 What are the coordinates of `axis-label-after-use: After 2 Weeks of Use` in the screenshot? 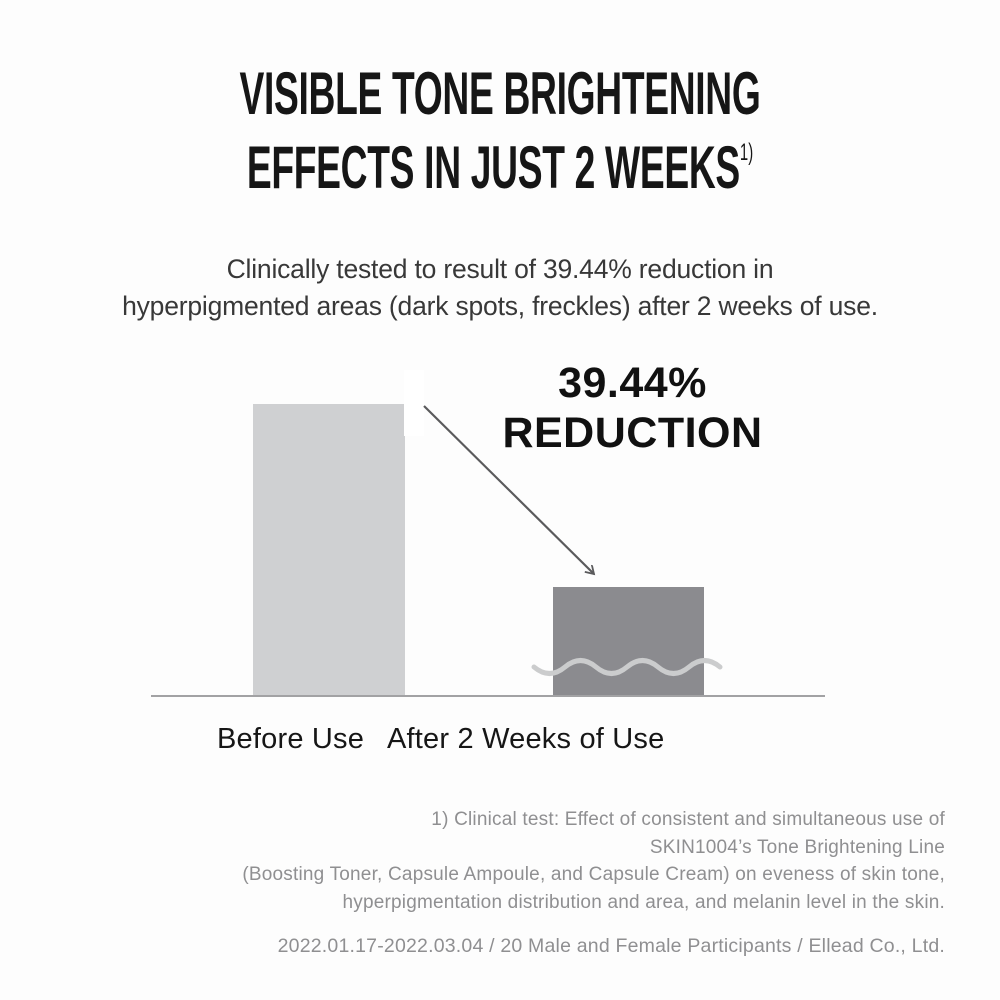 It's located at (526, 739).